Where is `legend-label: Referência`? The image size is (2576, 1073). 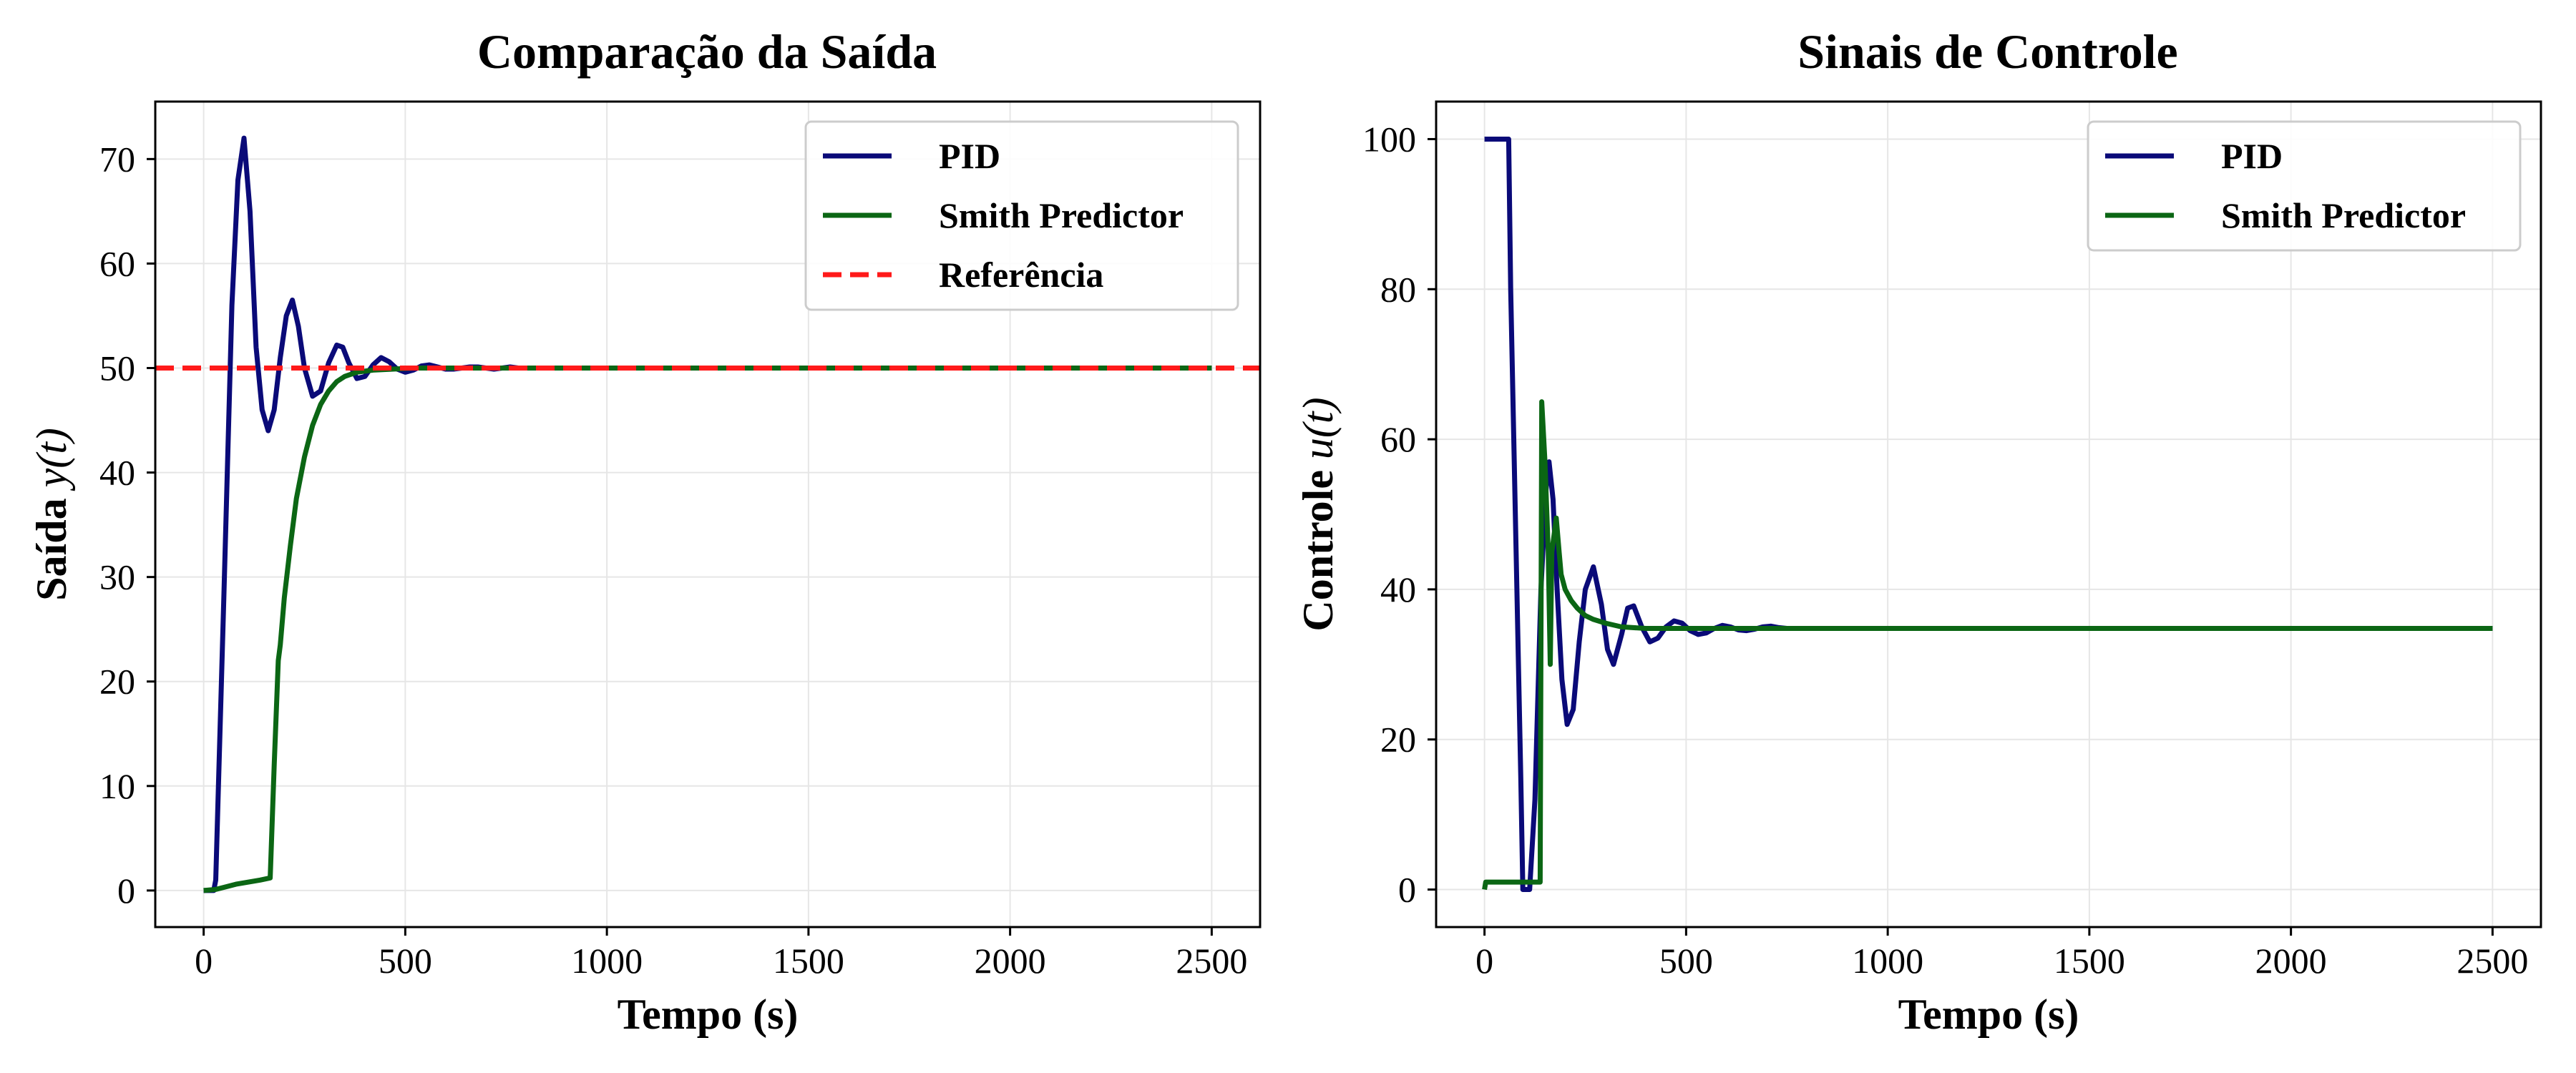
legend-label: Referência is located at coordinates (1021, 275).